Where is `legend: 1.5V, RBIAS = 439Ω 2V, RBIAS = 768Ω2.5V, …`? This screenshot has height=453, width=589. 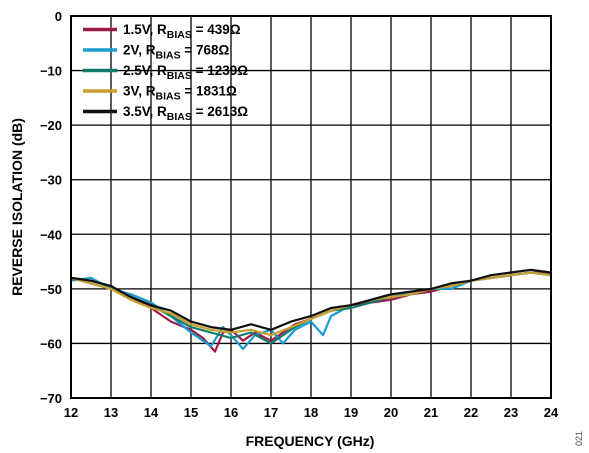 legend: 1.5V, RBIAS = 439Ω 2V, RBIAS = 768Ω2.5V, … is located at coordinates (165, 72).